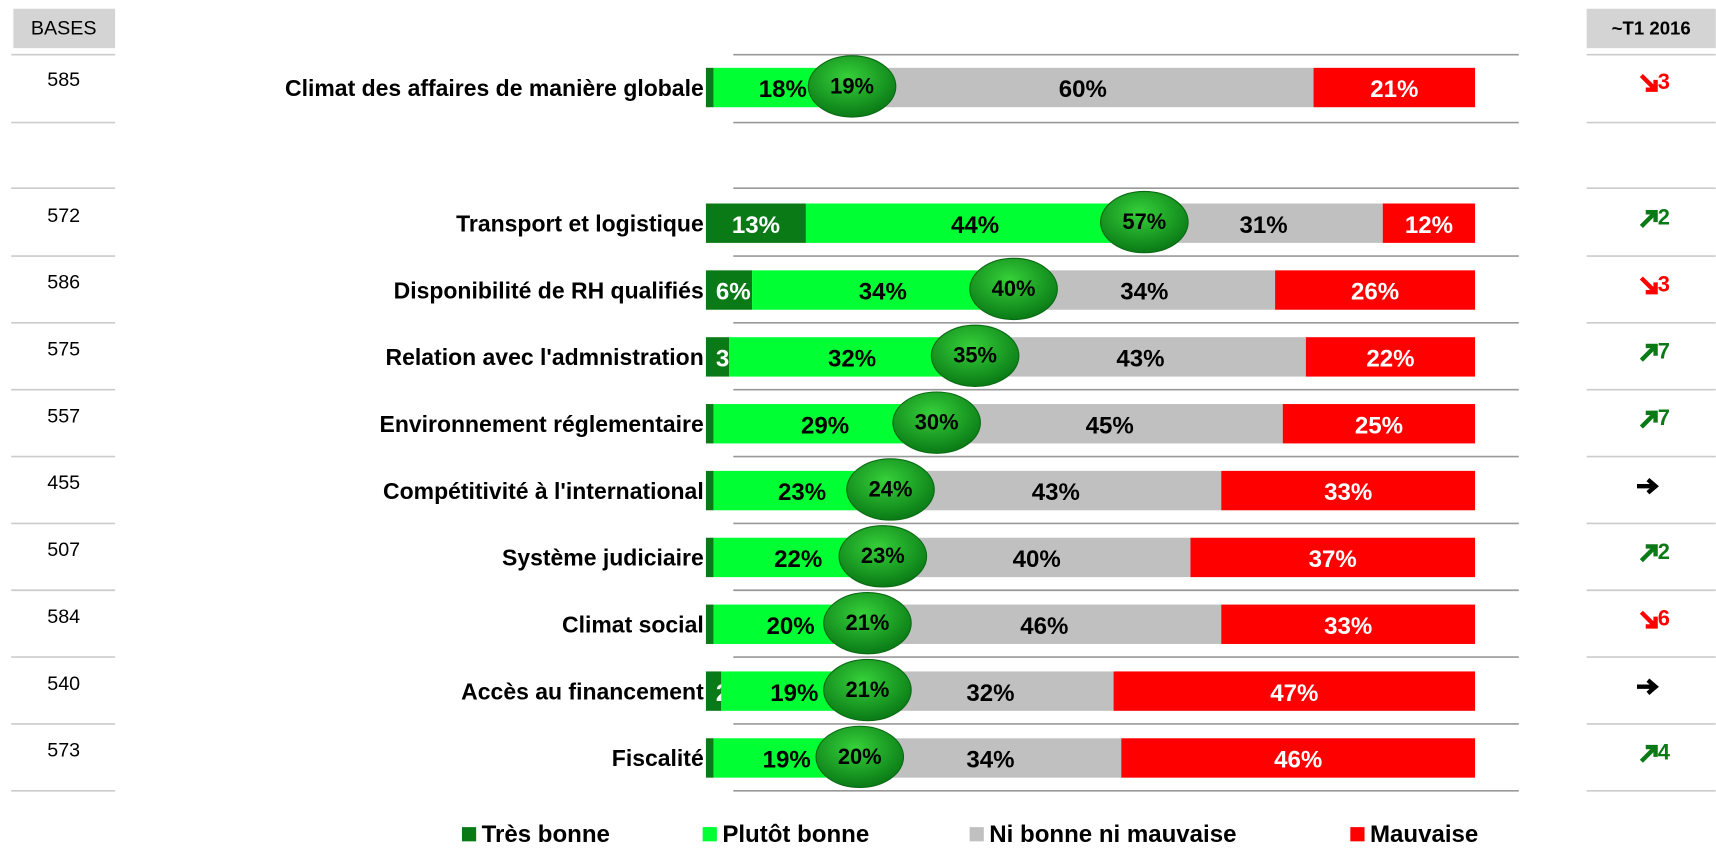 The image size is (1716, 854). What do you see at coordinates (1112, 834) in the screenshot?
I see `legend-label: Ni bonne ni mauvaise` at bounding box center [1112, 834].